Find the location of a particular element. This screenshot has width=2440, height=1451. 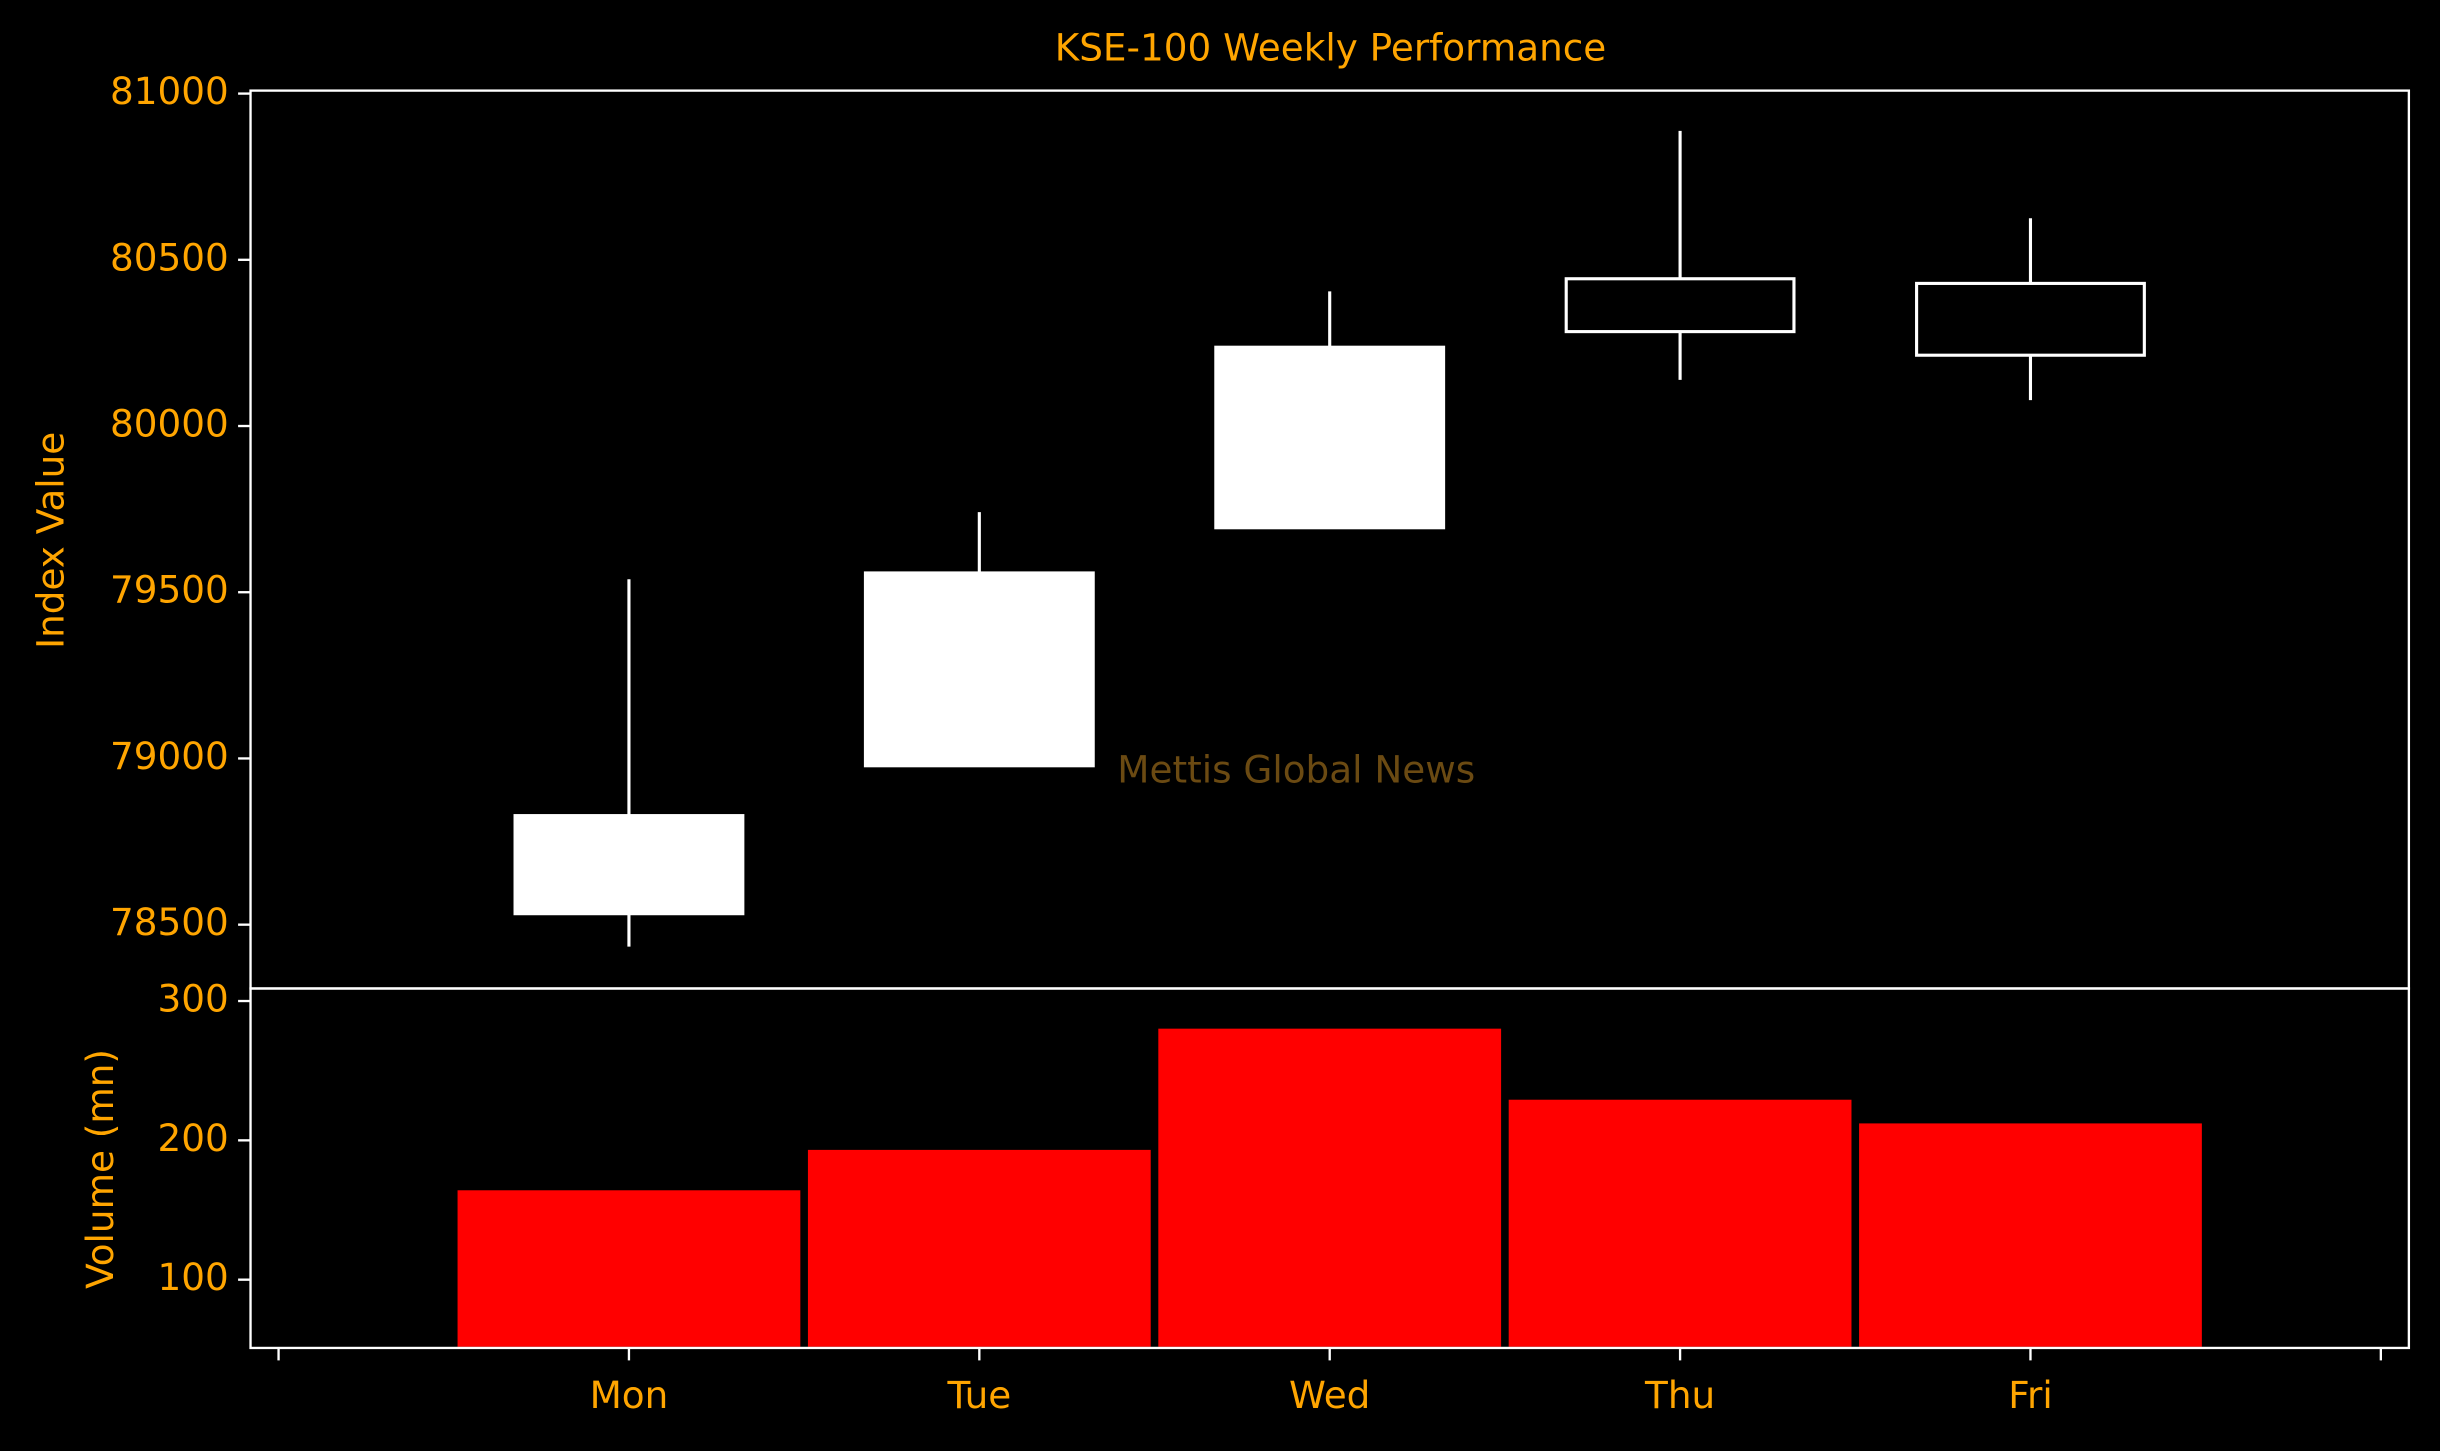

chart-title: KSE-100 Weekly Performance is located at coordinates (1330, 48).